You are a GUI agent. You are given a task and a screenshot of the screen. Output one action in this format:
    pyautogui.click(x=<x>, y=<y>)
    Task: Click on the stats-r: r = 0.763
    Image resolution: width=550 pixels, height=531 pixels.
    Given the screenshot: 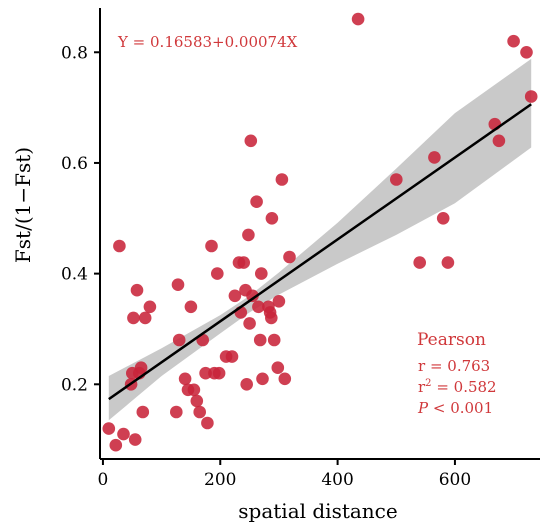 What is the action you would take?
    pyautogui.click(x=454, y=366)
    